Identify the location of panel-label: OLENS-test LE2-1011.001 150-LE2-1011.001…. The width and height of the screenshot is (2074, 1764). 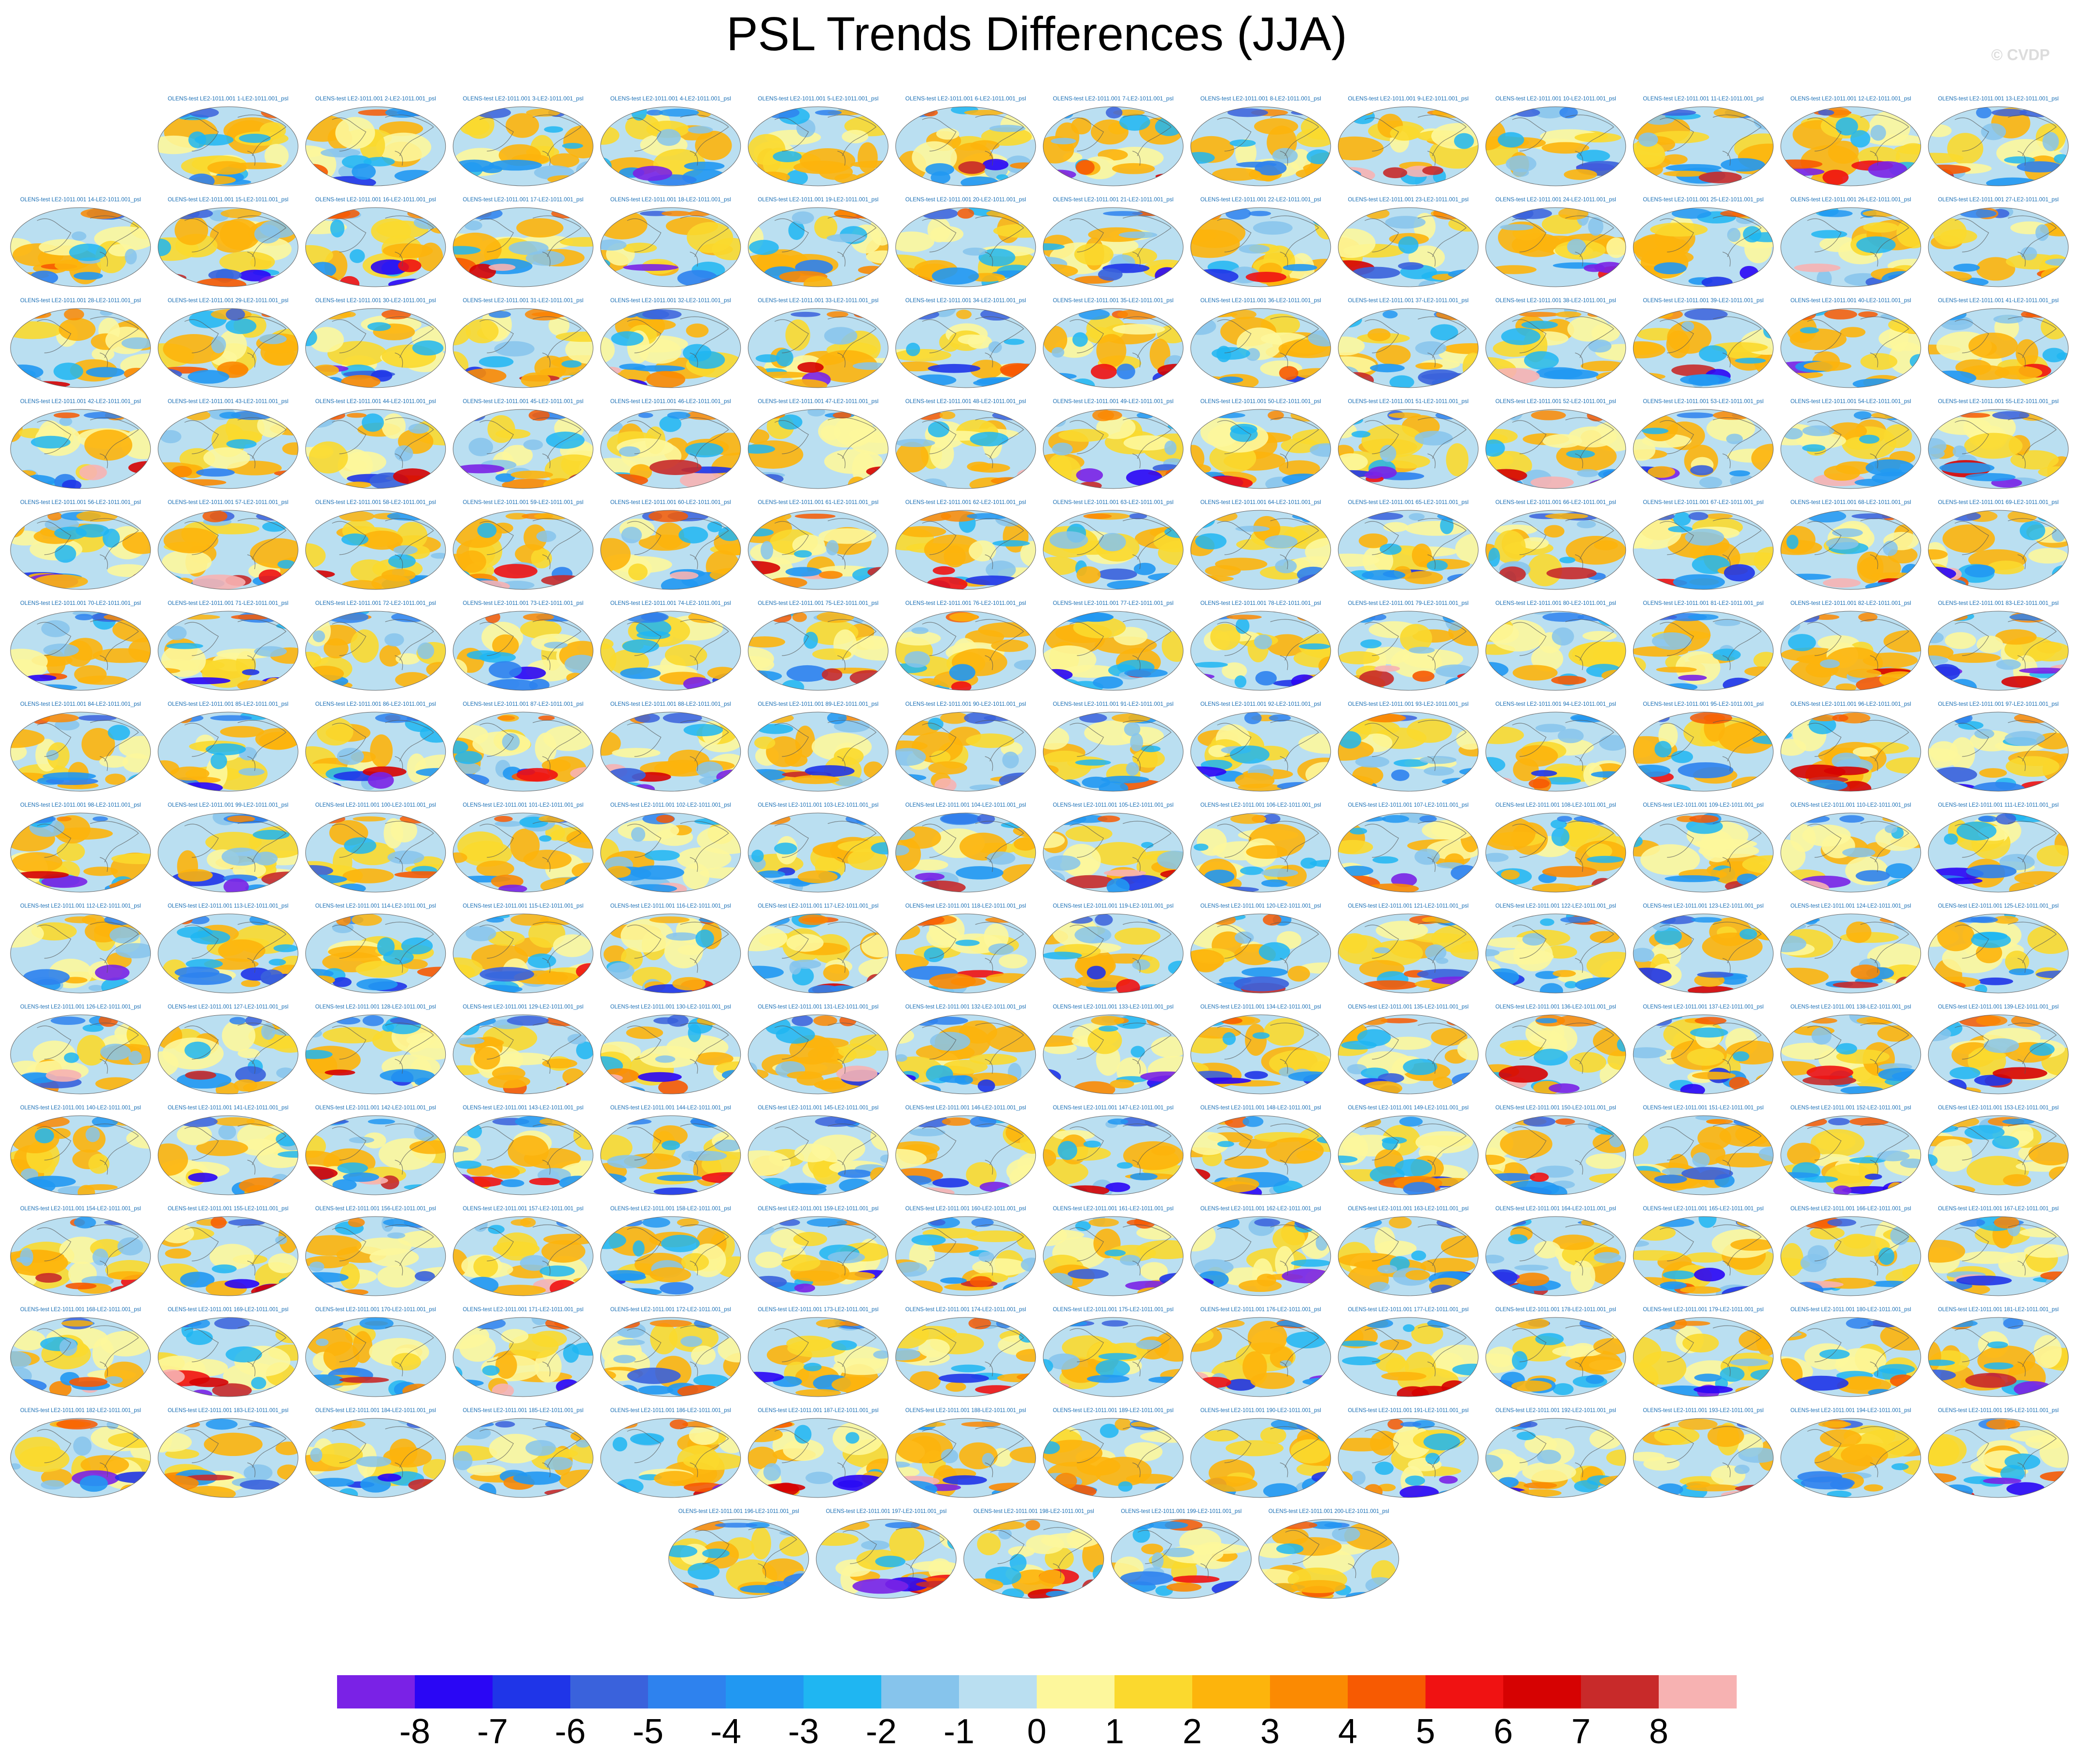
(1556, 1108).